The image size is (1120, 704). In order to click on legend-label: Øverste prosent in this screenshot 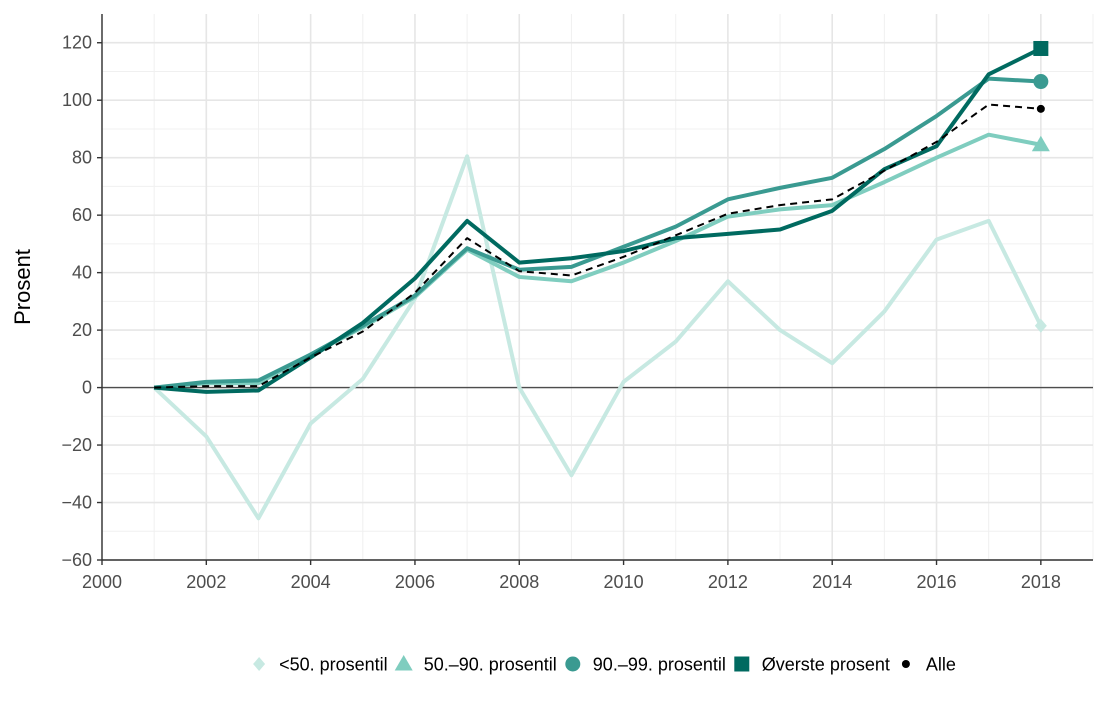, I will do `click(826, 665)`.